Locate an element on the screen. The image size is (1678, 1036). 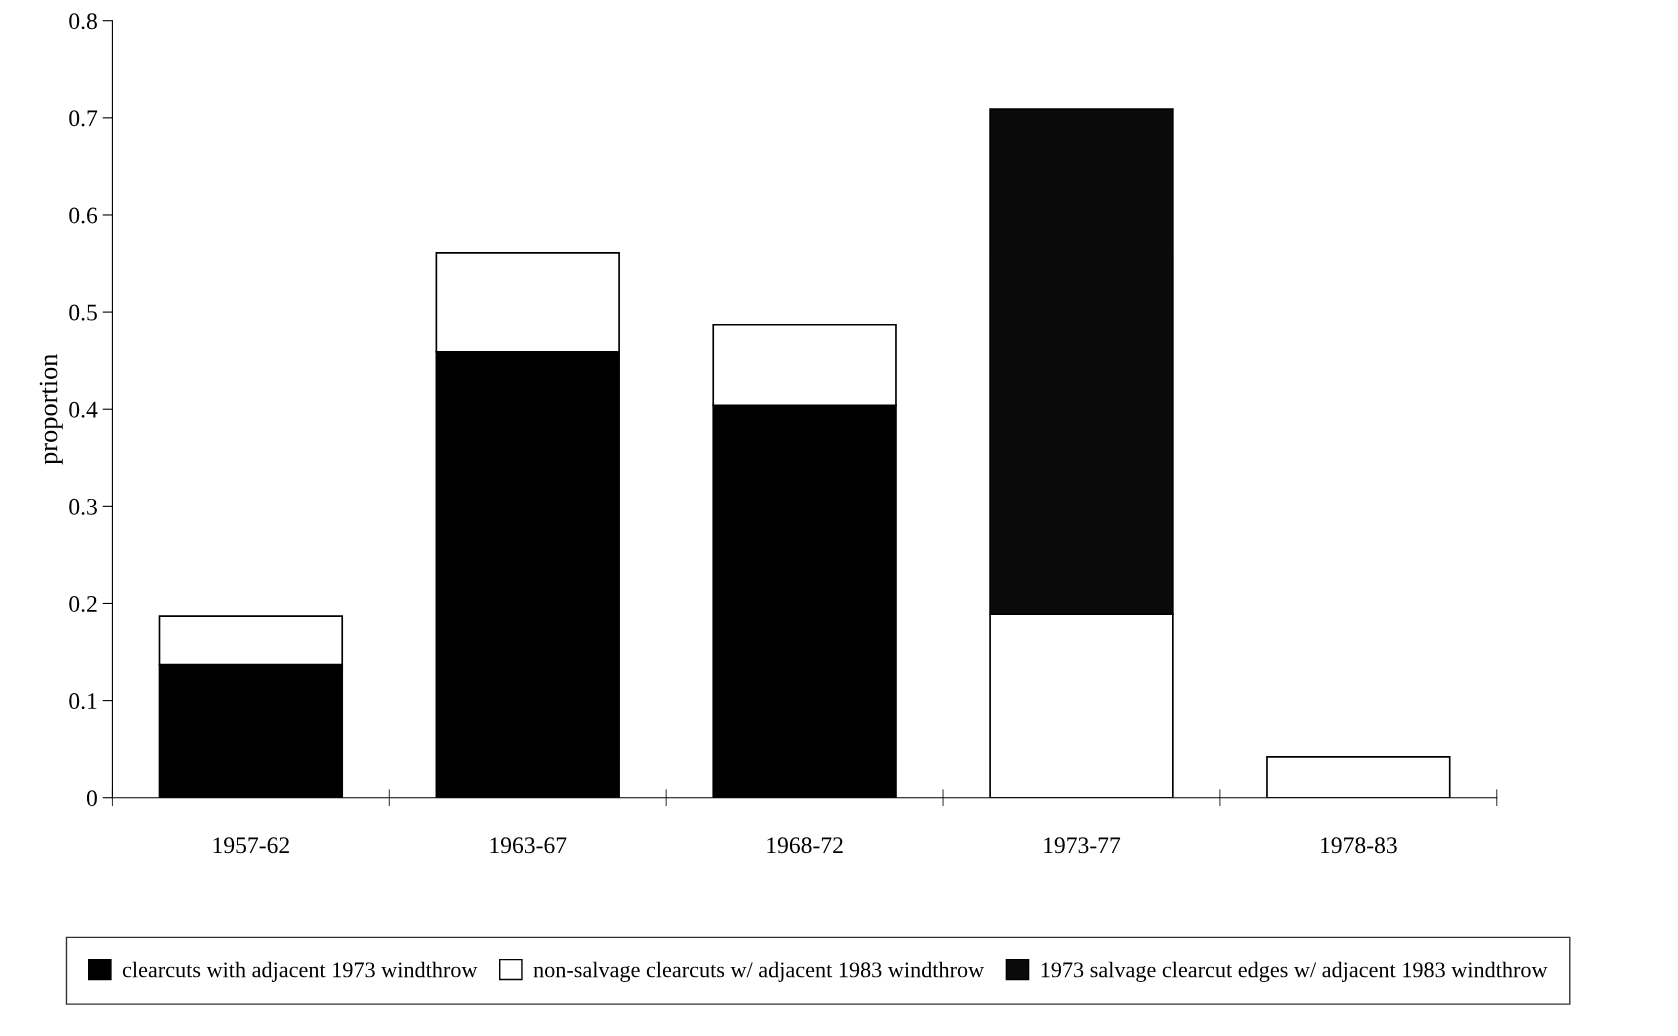
y-tick-label: 0.1 is located at coordinates (83, 701).